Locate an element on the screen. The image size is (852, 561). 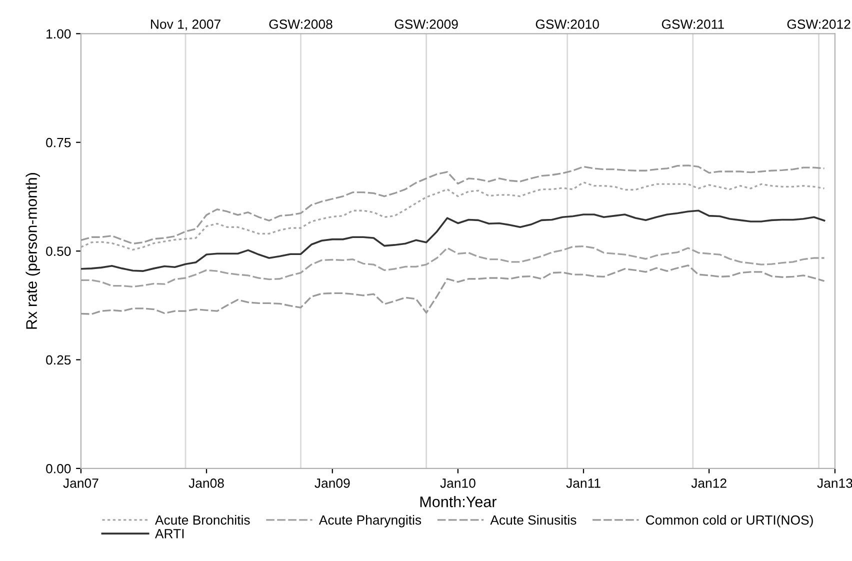
x-tick-label: Jan09 is located at coordinates (332, 483).